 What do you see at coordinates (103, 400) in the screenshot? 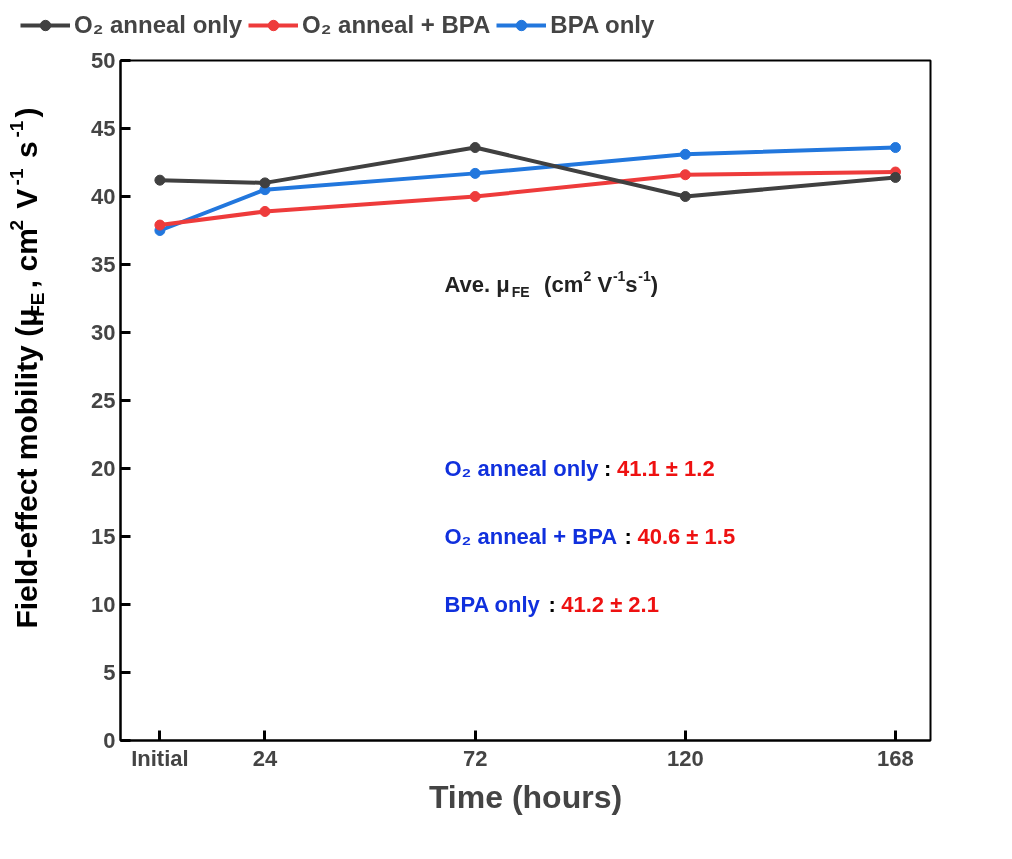
I see `y-tick-label: 25` at bounding box center [103, 400].